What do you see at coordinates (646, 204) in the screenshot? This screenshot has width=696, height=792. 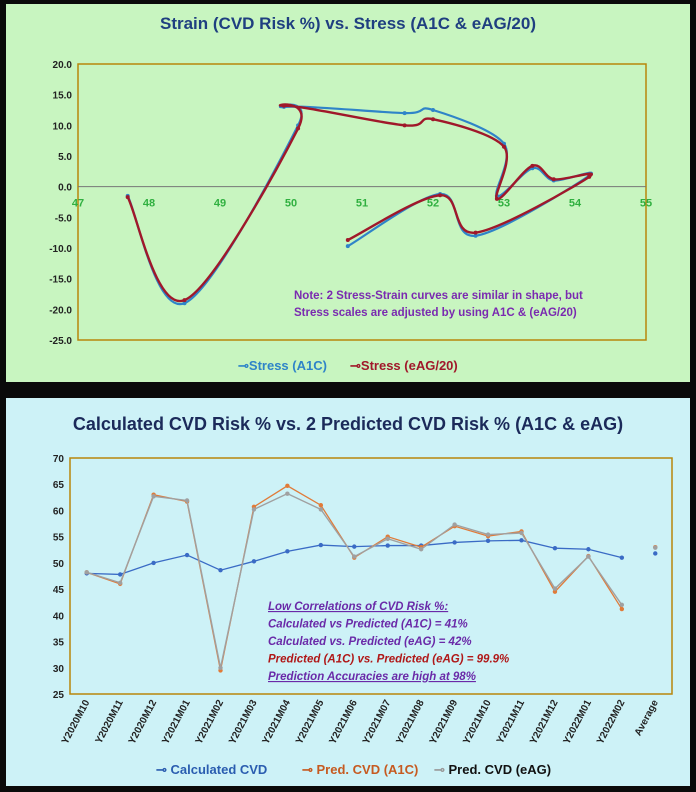 I see `x-tick-label: 55` at bounding box center [646, 204].